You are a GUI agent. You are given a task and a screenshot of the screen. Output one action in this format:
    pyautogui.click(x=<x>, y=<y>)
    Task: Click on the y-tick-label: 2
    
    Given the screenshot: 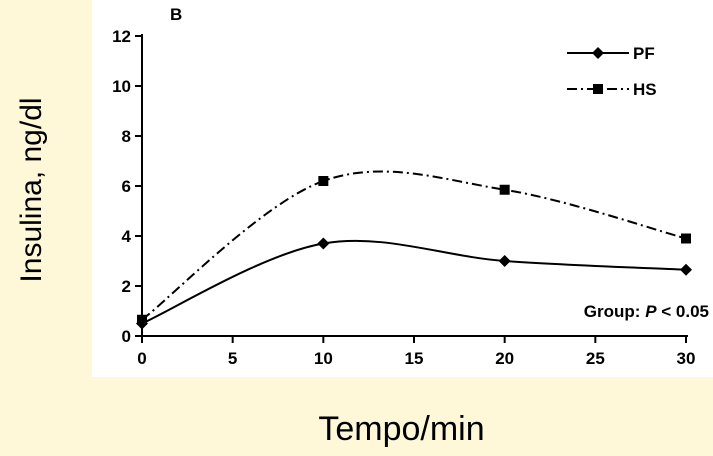 What is the action you would take?
    pyautogui.click(x=126, y=286)
    